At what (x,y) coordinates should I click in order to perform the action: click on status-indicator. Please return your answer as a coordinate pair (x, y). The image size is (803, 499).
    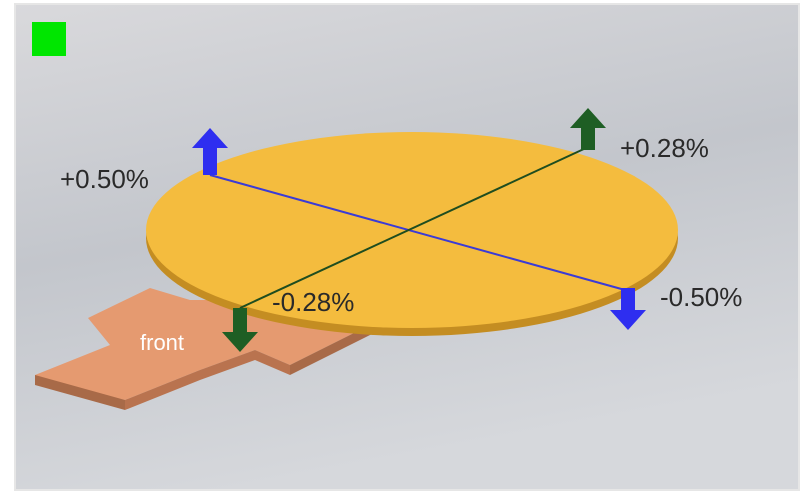
    Looking at the image, I should click on (49, 39).